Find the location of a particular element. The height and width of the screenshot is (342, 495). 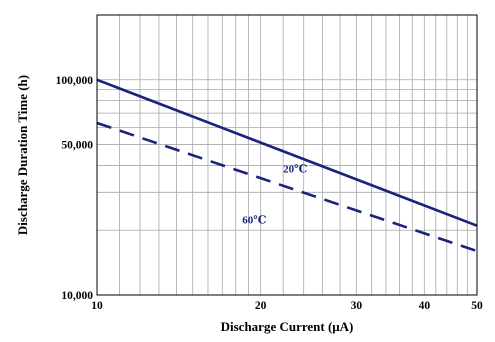

y-tick-label: 100,000 is located at coordinates (75, 81).